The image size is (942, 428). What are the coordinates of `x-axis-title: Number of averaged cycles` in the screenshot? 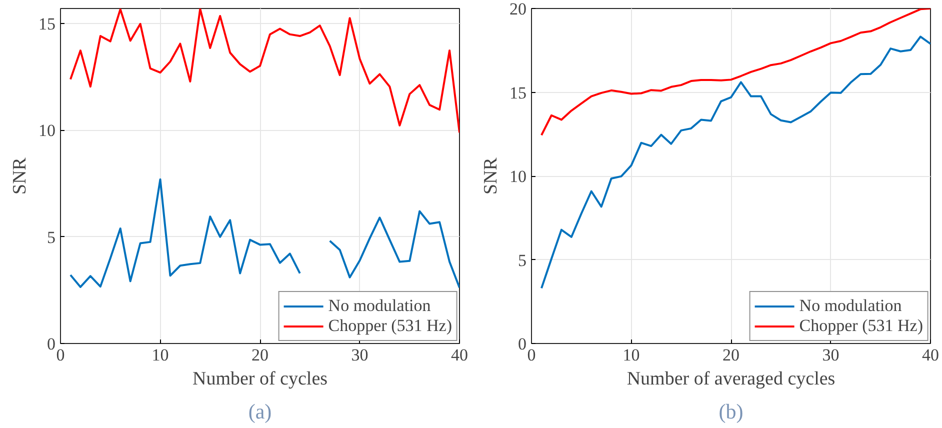 It's located at (731, 379).